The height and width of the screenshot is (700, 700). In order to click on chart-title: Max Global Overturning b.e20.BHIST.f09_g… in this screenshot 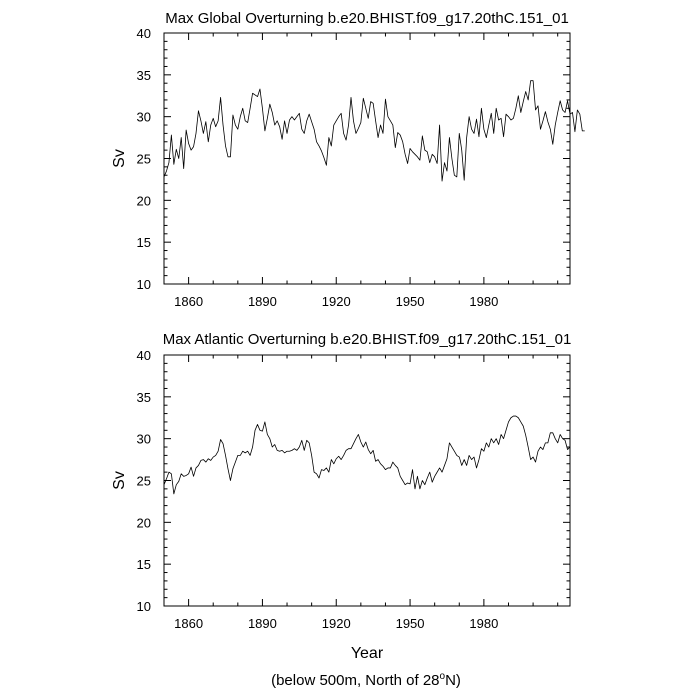, I will do `click(367, 18)`.